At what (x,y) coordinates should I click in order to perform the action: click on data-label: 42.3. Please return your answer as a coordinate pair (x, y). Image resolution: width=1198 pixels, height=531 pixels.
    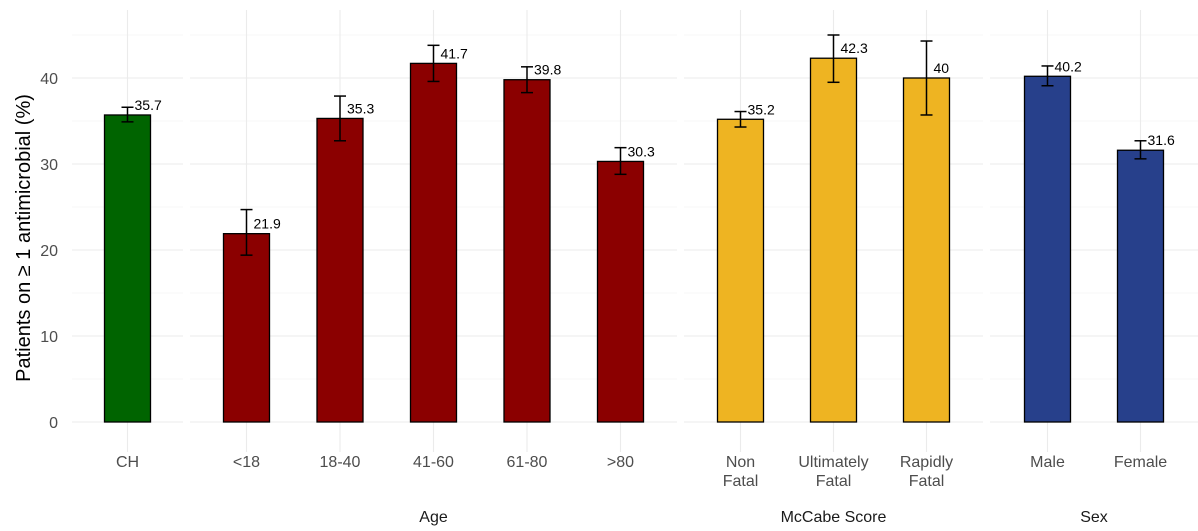
    Looking at the image, I should click on (854, 48).